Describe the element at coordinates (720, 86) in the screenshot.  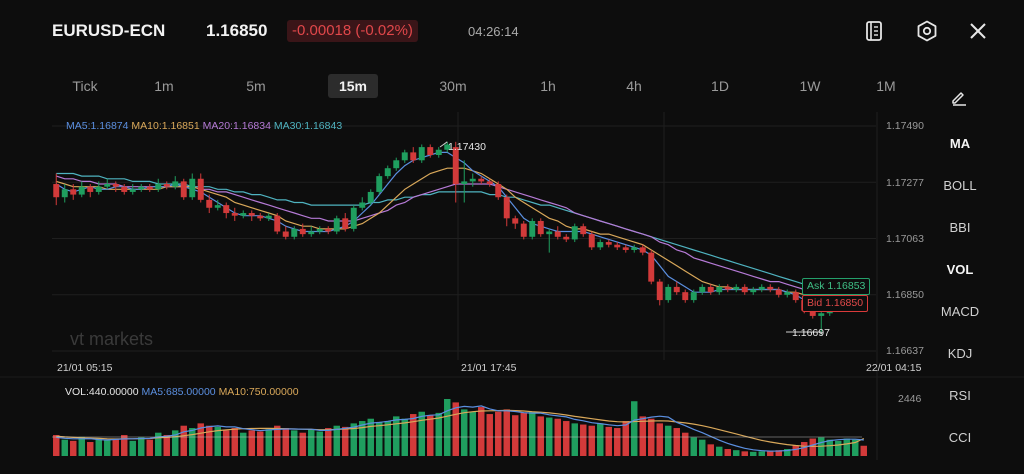
I see `timeframe-1d: 1D` at that location.